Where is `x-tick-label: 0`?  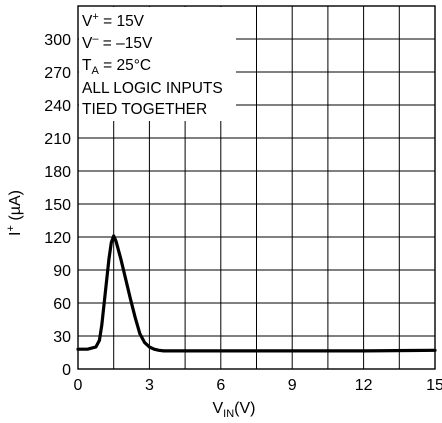 x-tick-label: 0 is located at coordinates (78, 385).